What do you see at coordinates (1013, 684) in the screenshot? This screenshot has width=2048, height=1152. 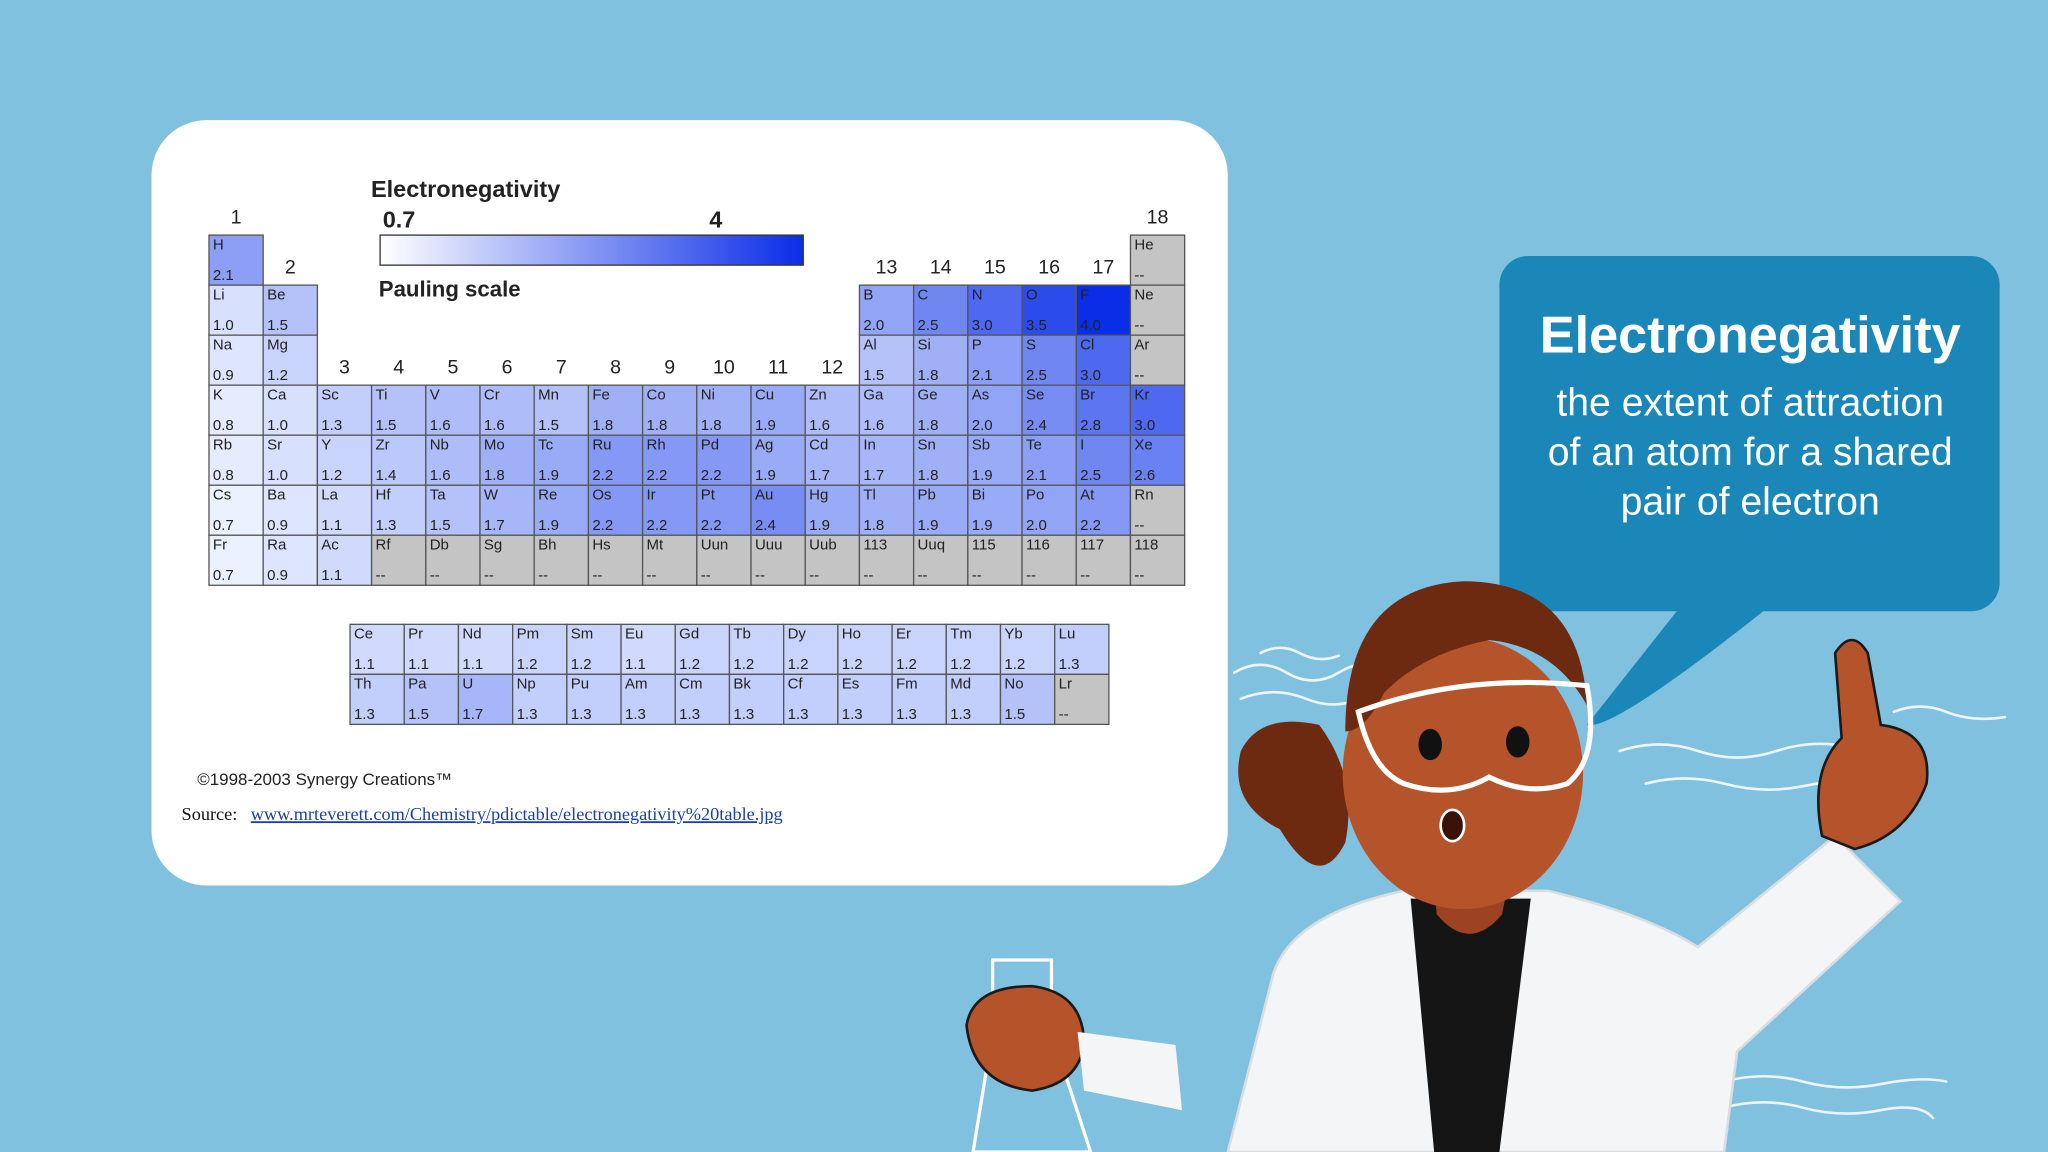 I see `element-symbol: No` at bounding box center [1013, 684].